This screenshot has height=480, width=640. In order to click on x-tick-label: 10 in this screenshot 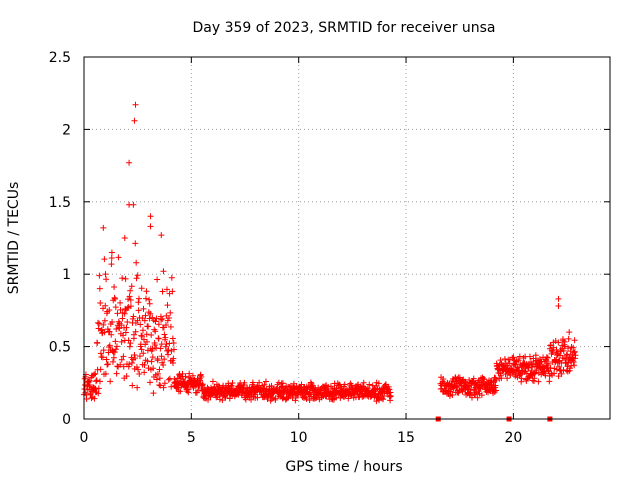, I will do `click(299, 438)`.